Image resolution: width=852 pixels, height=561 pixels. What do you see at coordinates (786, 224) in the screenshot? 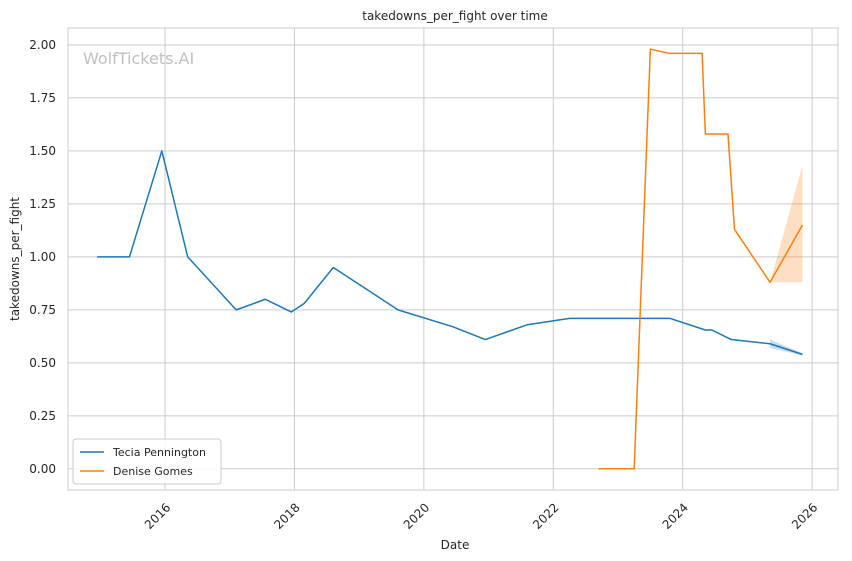
I see `confidence-band` at bounding box center [786, 224].